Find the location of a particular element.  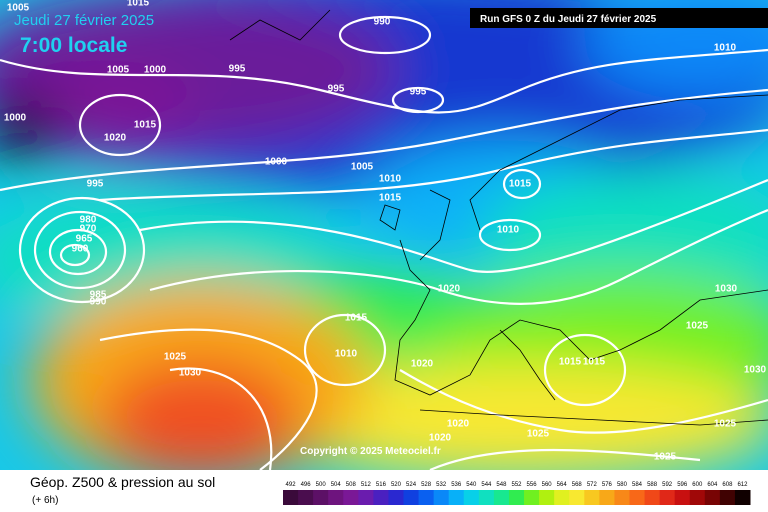

colorbar-label: 536 is located at coordinates (456, 485).